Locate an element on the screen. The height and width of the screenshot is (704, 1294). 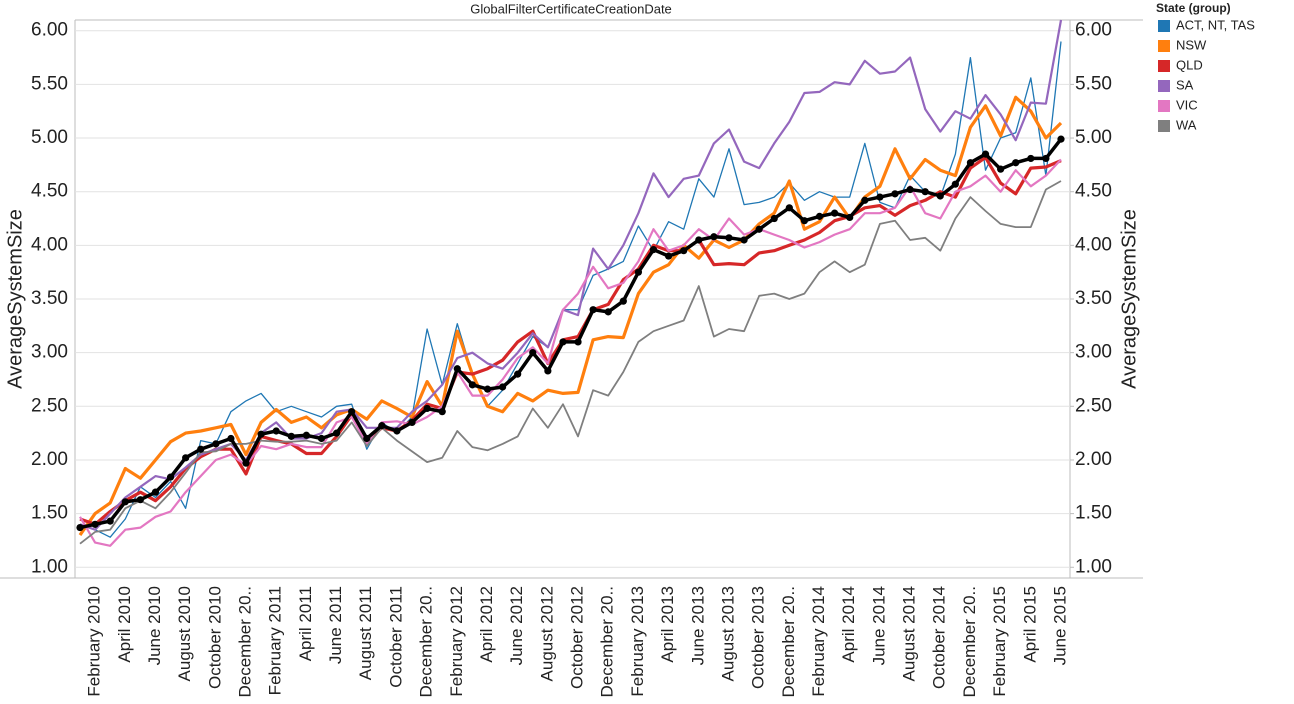
y-tick-label: 5.50 is located at coordinates (49, 83).